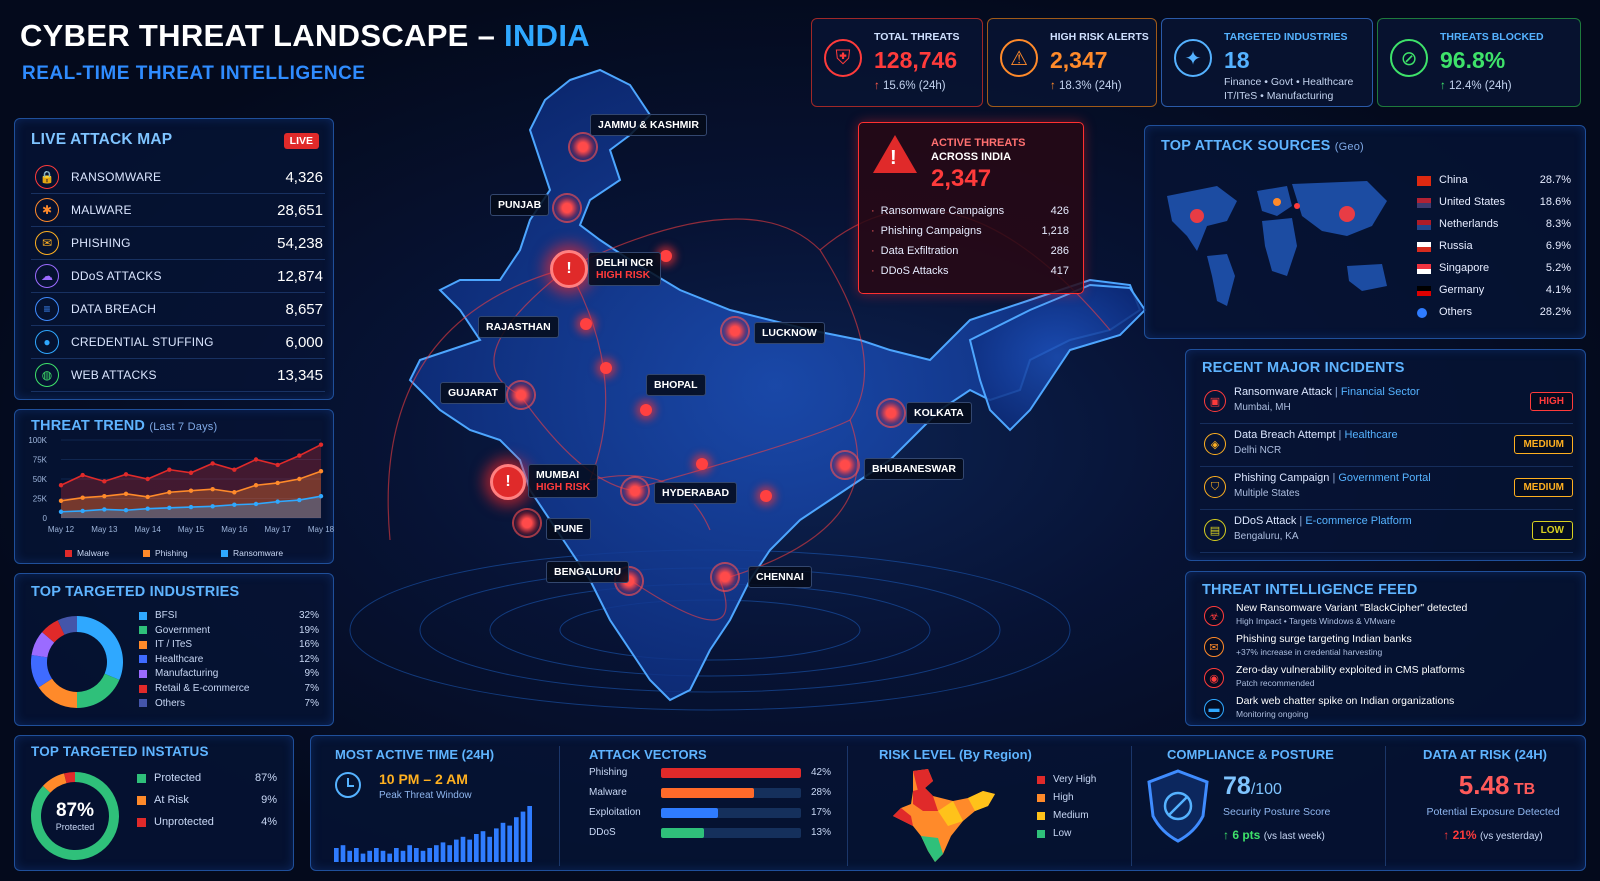 The height and width of the screenshot is (881, 1600). I want to click on kpi-threats-blocked: ⊘ THREATS BLOCKED 96.8% ↑ 12.4% (24h), so click(1479, 62).